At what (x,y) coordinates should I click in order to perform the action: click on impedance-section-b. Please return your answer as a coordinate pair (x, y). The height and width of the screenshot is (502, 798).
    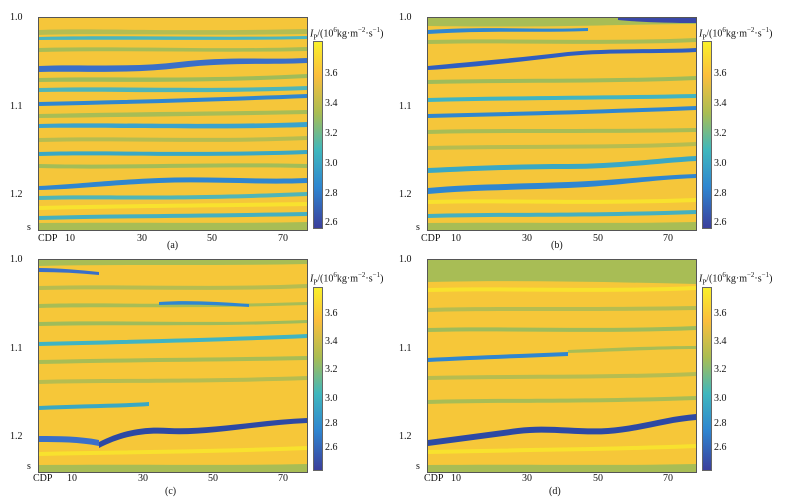
    Looking at the image, I should click on (562, 124).